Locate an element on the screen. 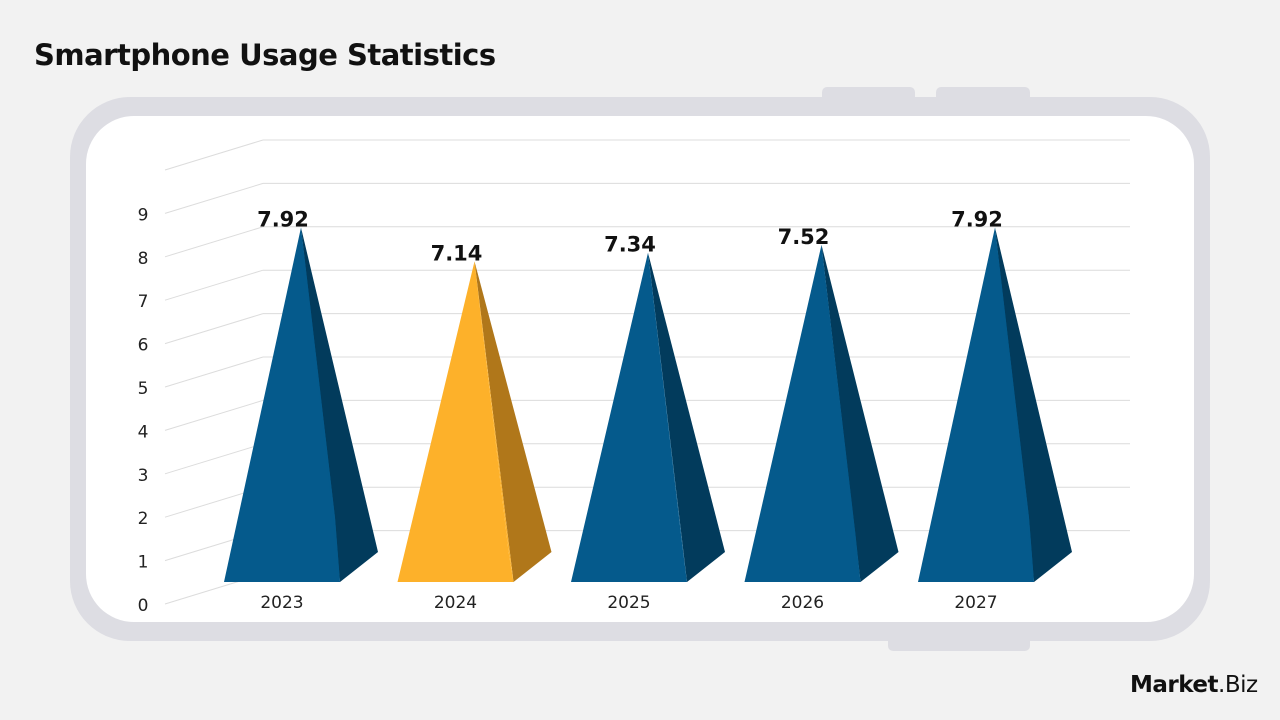 The height and width of the screenshot is (720, 1280). x-tick-label: 2023 is located at coordinates (281, 603).